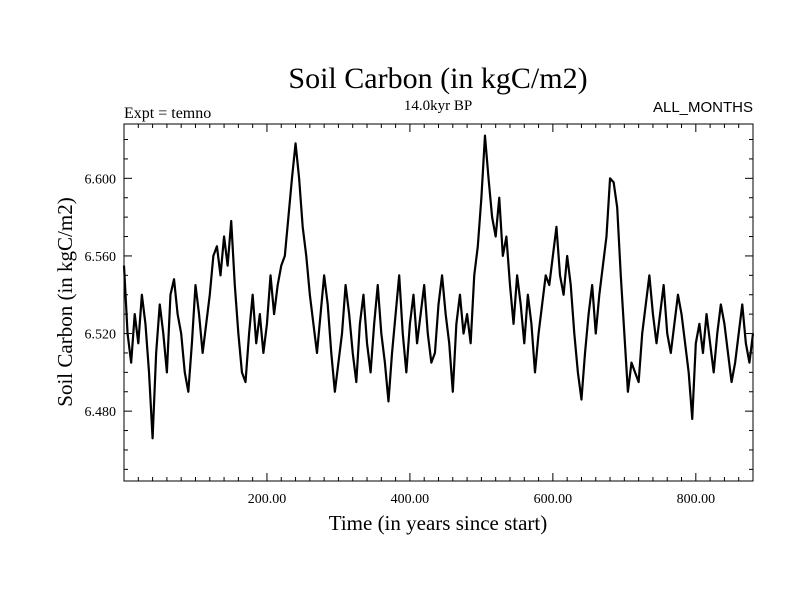  I want to click on x-tick-label: 400.00, so click(410, 499).